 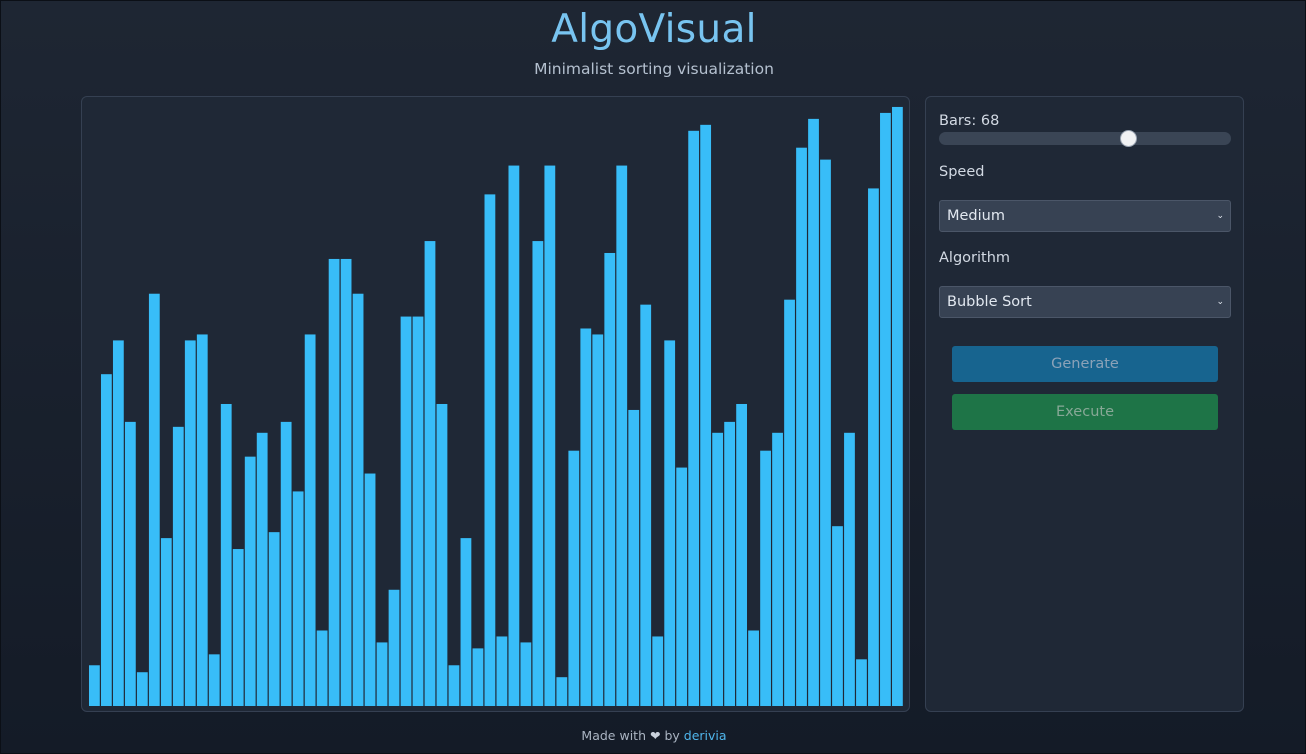 What do you see at coordinates (1085, 302) in the screenshot?
I see `algorithm-select: Bubble Sort ⌄` at bounding box center [1085, 302].